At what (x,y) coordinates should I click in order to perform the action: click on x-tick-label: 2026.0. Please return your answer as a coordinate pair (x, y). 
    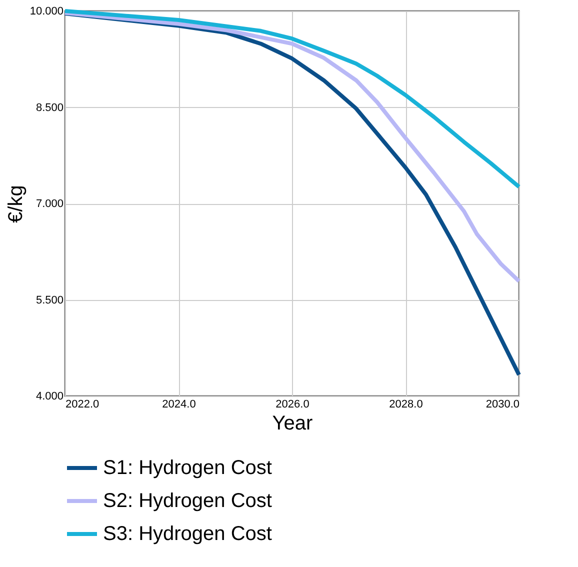
    Looking at the image, I should click on (293, 404).